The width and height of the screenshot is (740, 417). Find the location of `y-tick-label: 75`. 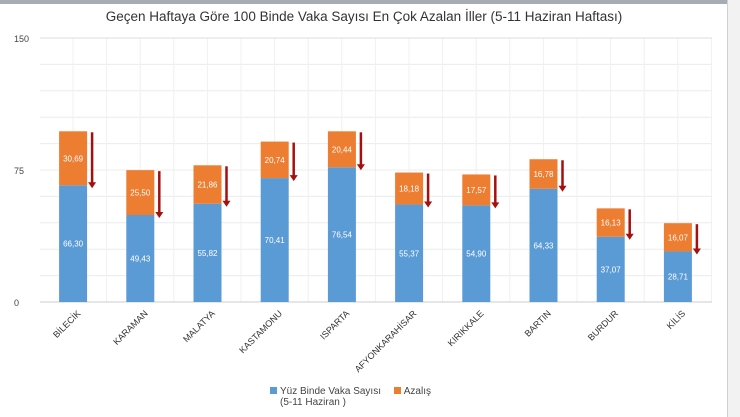

y-tick-label: 75 is located at coordinates (19, 171).